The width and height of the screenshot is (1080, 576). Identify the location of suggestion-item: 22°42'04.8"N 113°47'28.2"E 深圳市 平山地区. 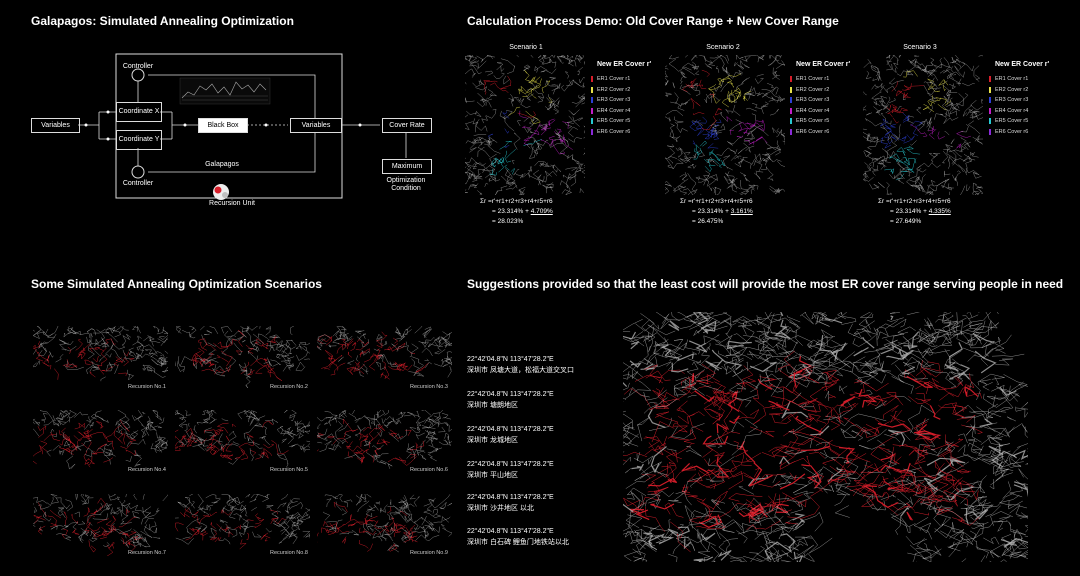
(510, 470).